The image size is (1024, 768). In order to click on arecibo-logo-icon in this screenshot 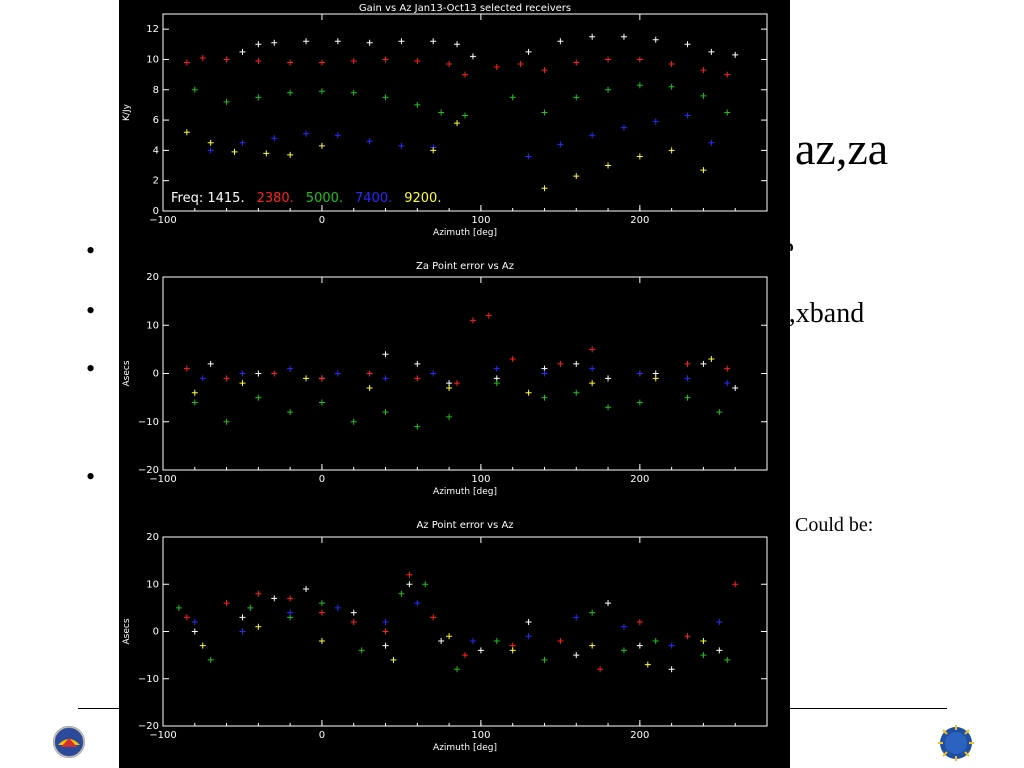, I will do `click(69, 744)`.